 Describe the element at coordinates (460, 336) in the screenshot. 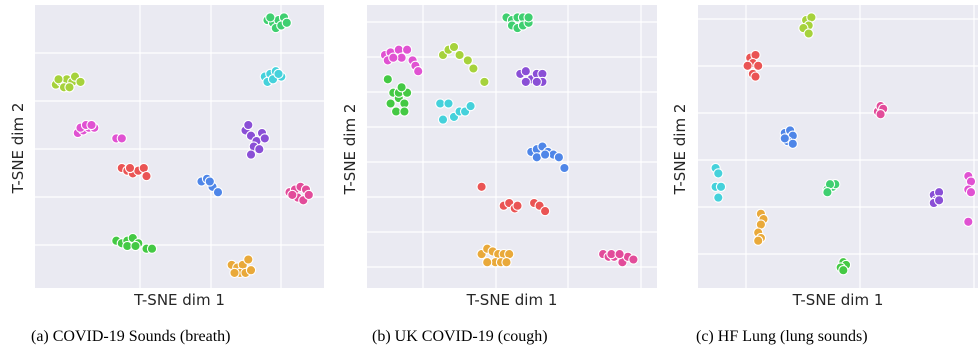

I see `caption-b: (b) UK COVID-19 (cough)` at that location.